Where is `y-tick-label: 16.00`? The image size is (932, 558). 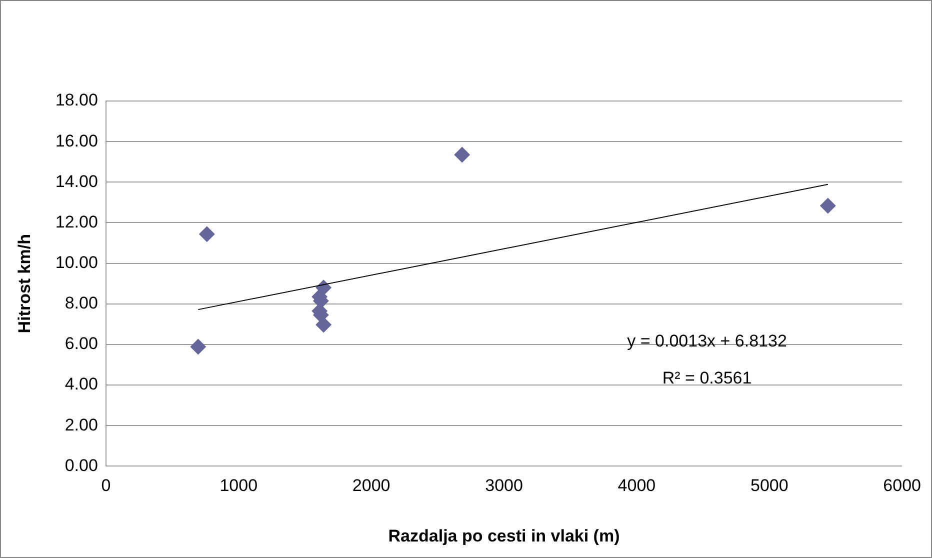
y-tick-label: 16.00 is located at coordinates (76, 140).